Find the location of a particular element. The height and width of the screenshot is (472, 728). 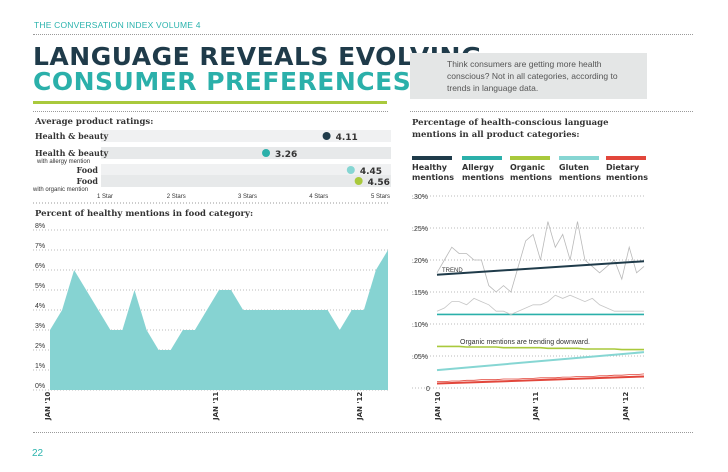

trend-y-tick: .25% is located at coordinates (420, 229).